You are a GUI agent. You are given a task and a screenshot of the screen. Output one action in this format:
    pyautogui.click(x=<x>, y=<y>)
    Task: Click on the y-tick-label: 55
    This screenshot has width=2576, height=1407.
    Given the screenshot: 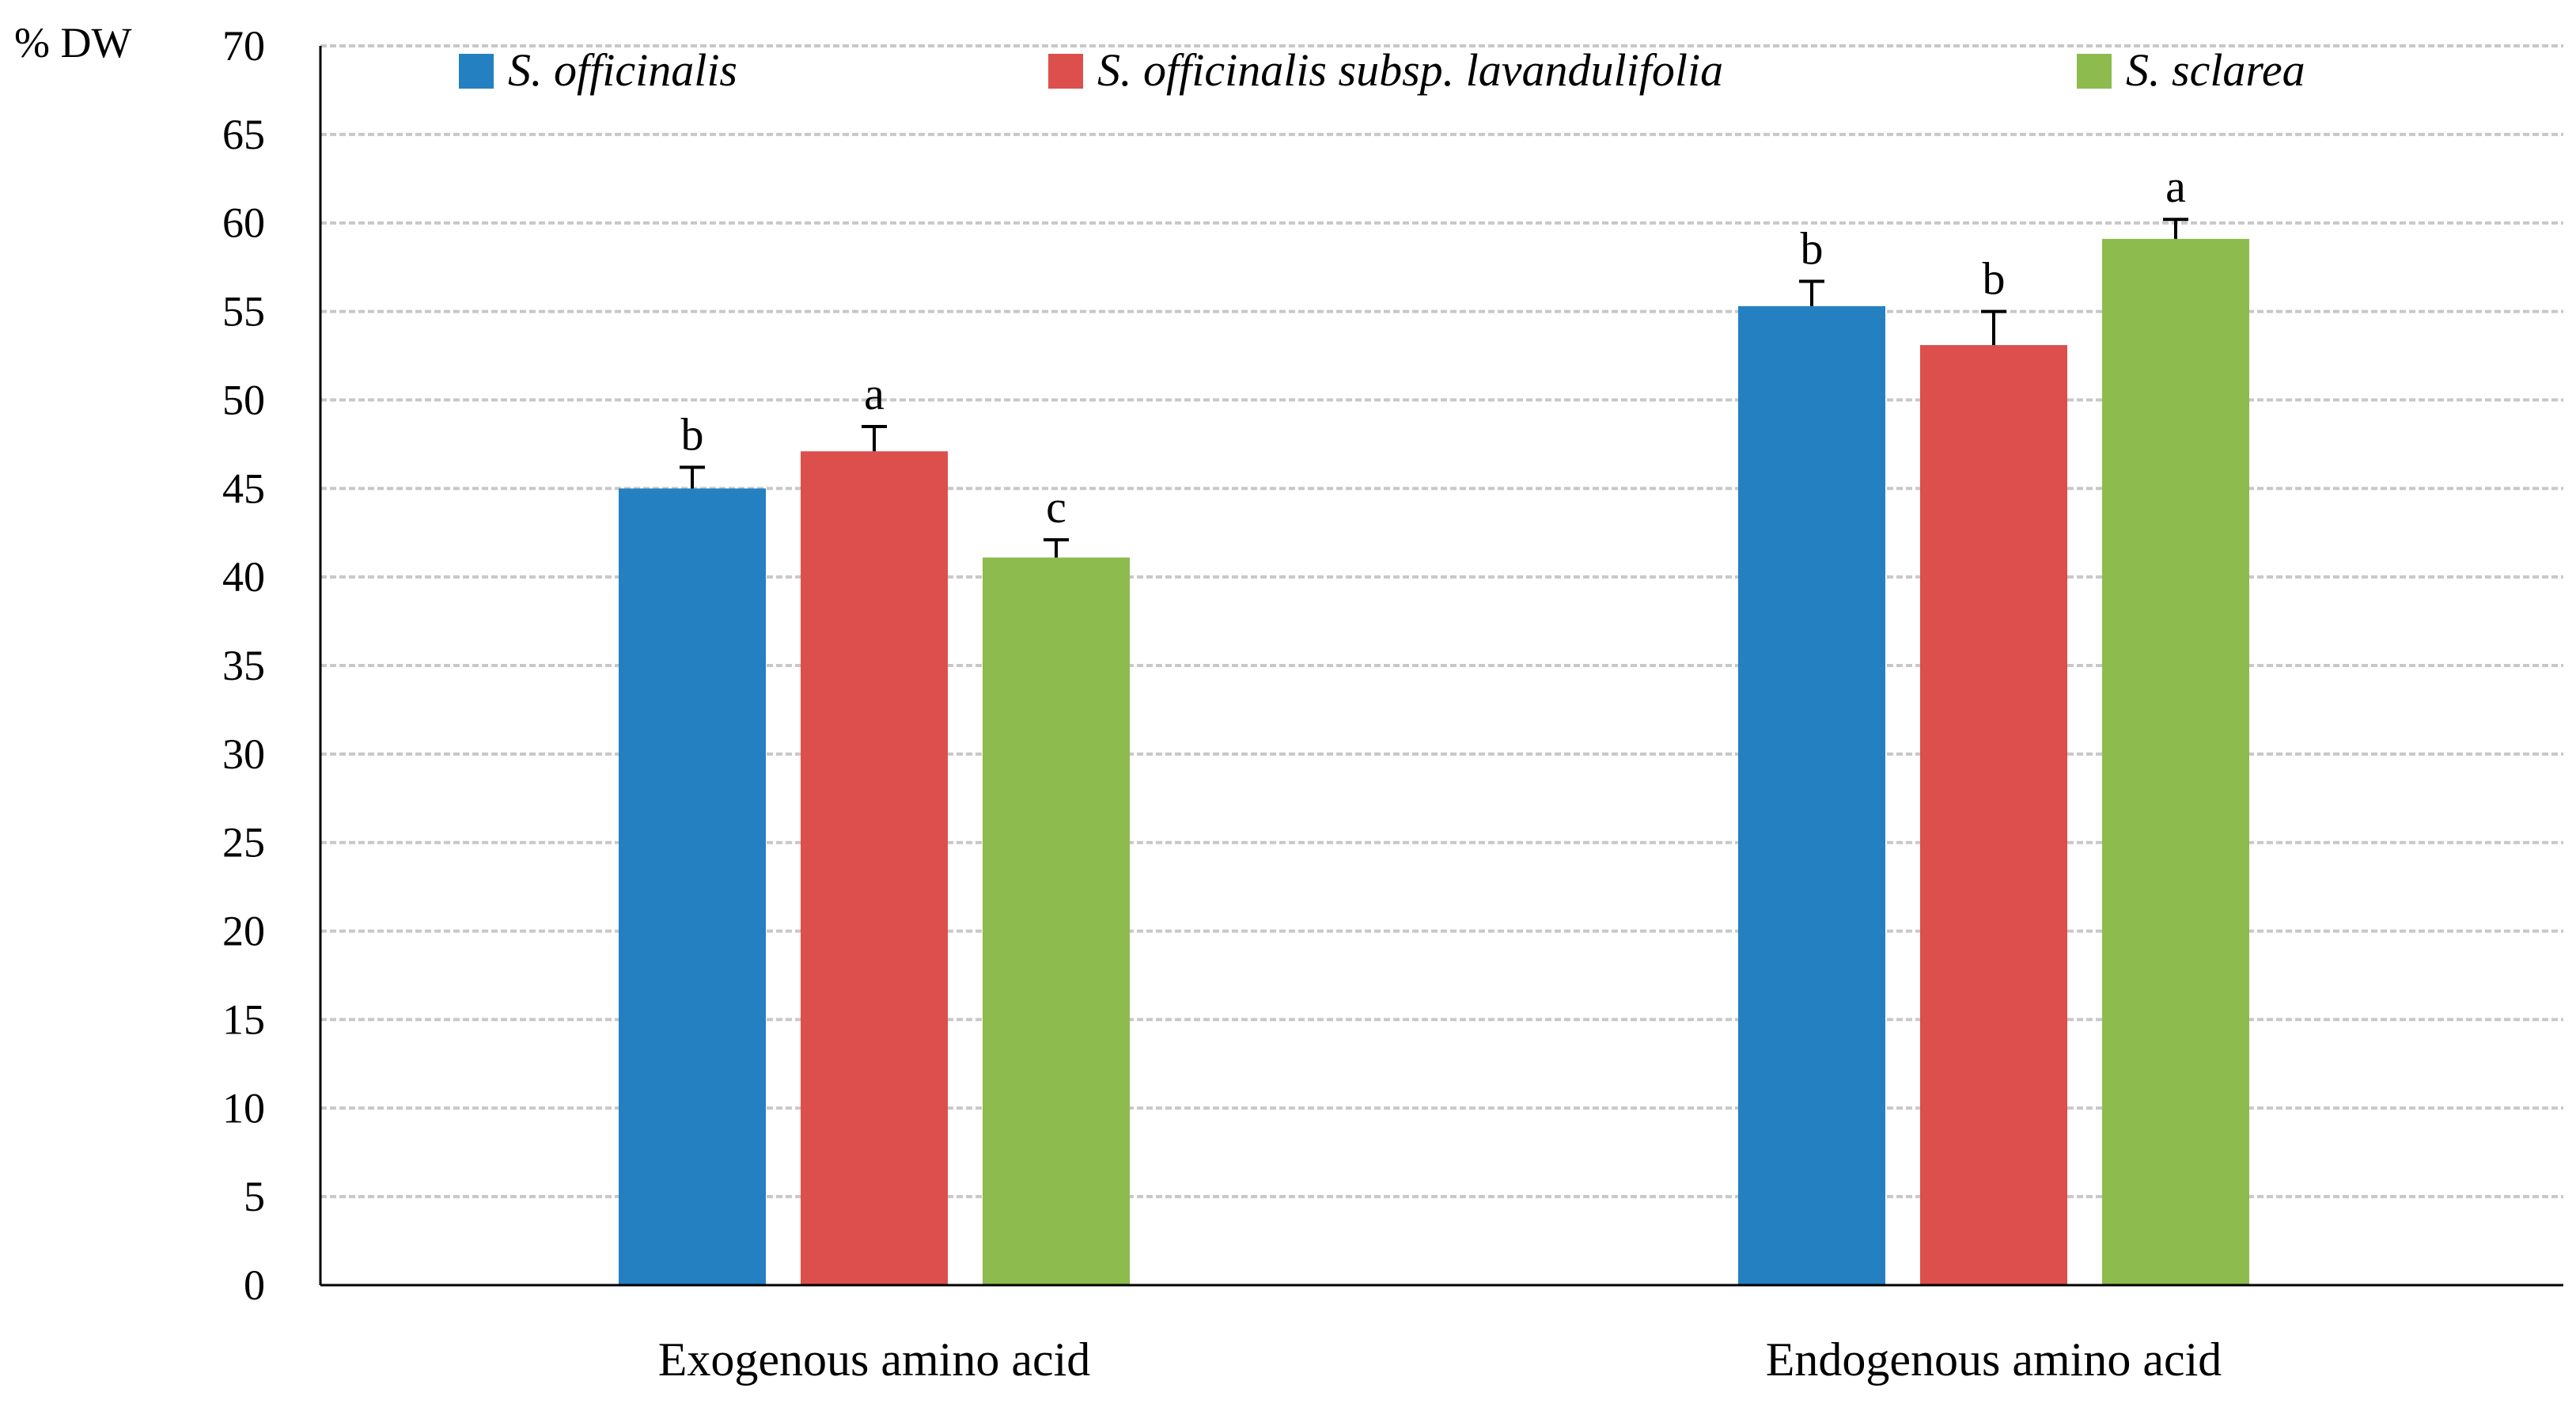 What is the action you would take?
    pyautogui.click(x=243, y=312)
    